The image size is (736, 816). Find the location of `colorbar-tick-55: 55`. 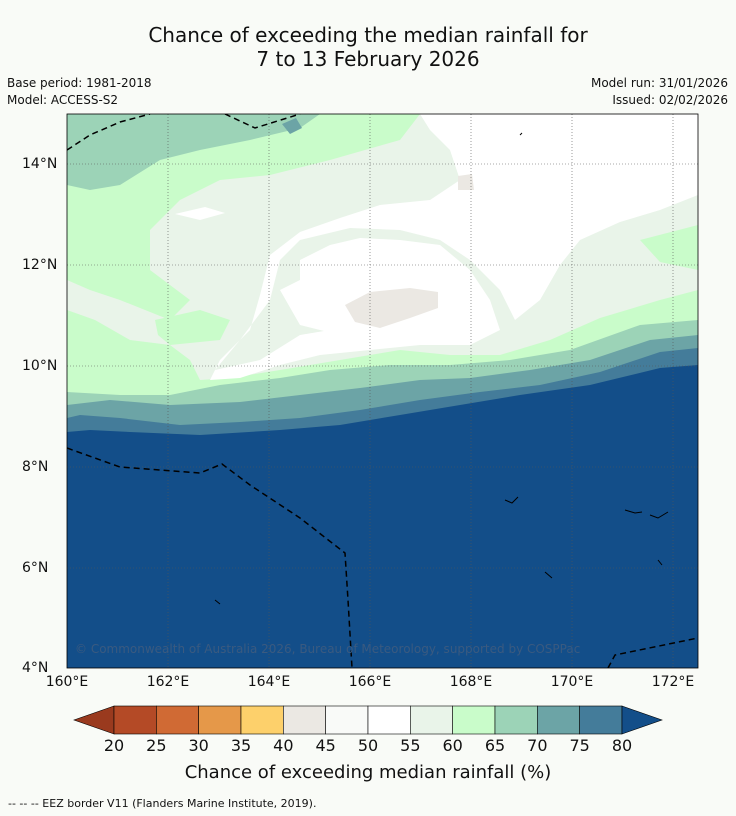

colorbar-tick-55: 55 is located at coordinates (410, 745).